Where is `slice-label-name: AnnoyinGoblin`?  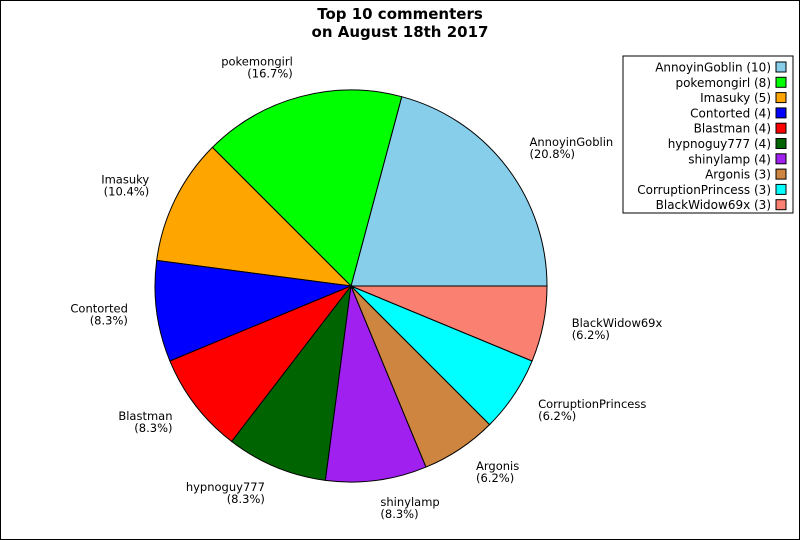 slice-label-name: AnnoyinGoblin is located at coordinates (572, 142).